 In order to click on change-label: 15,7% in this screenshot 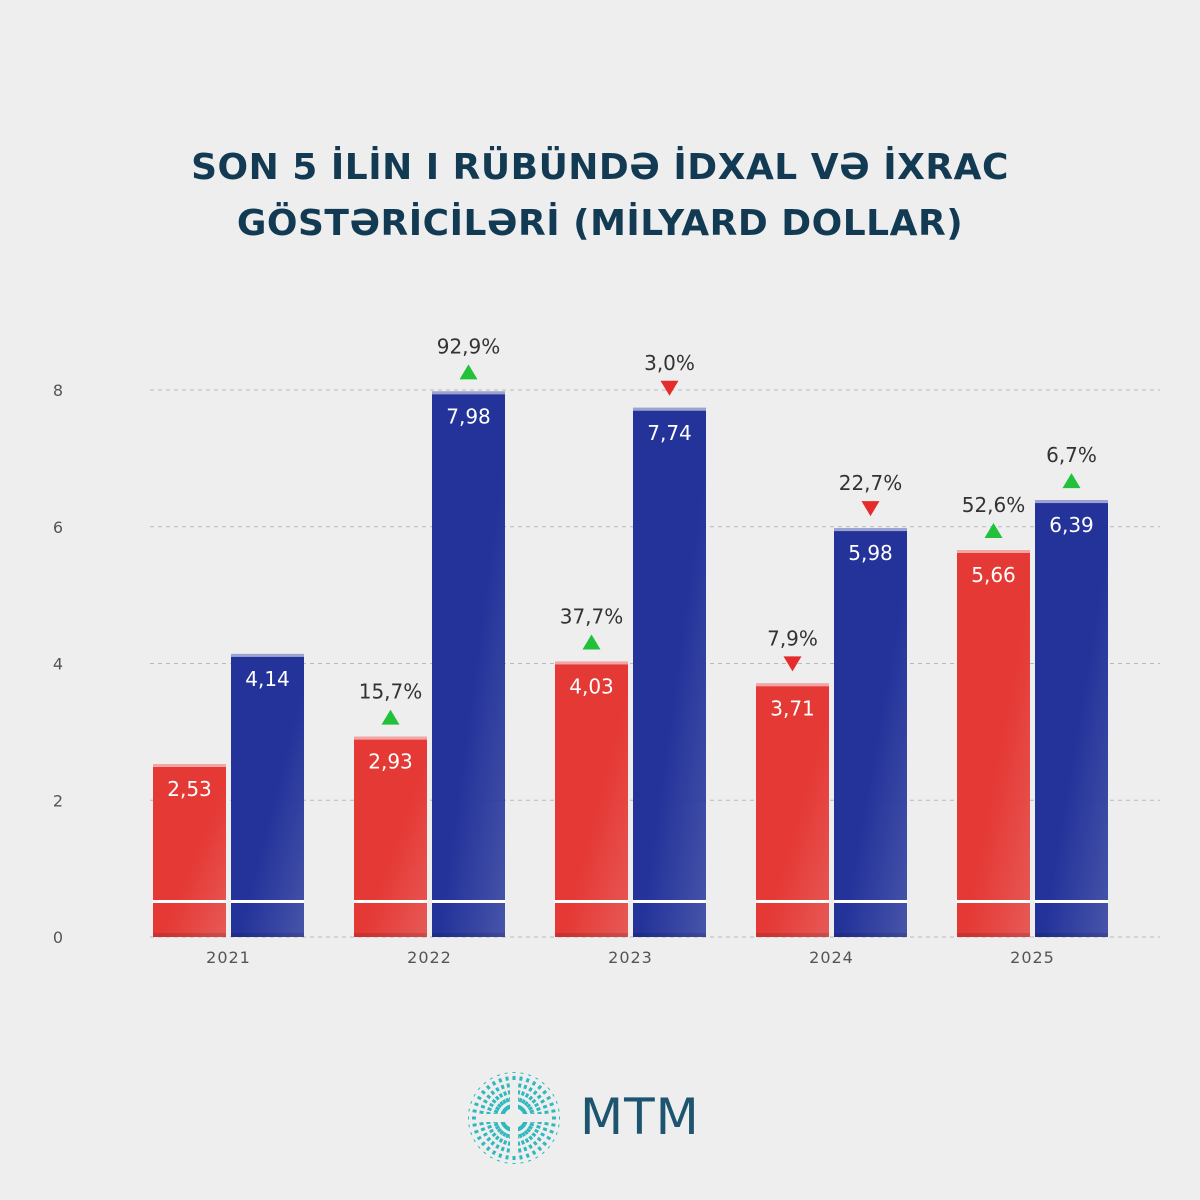, I will do `click(391, 692)`.